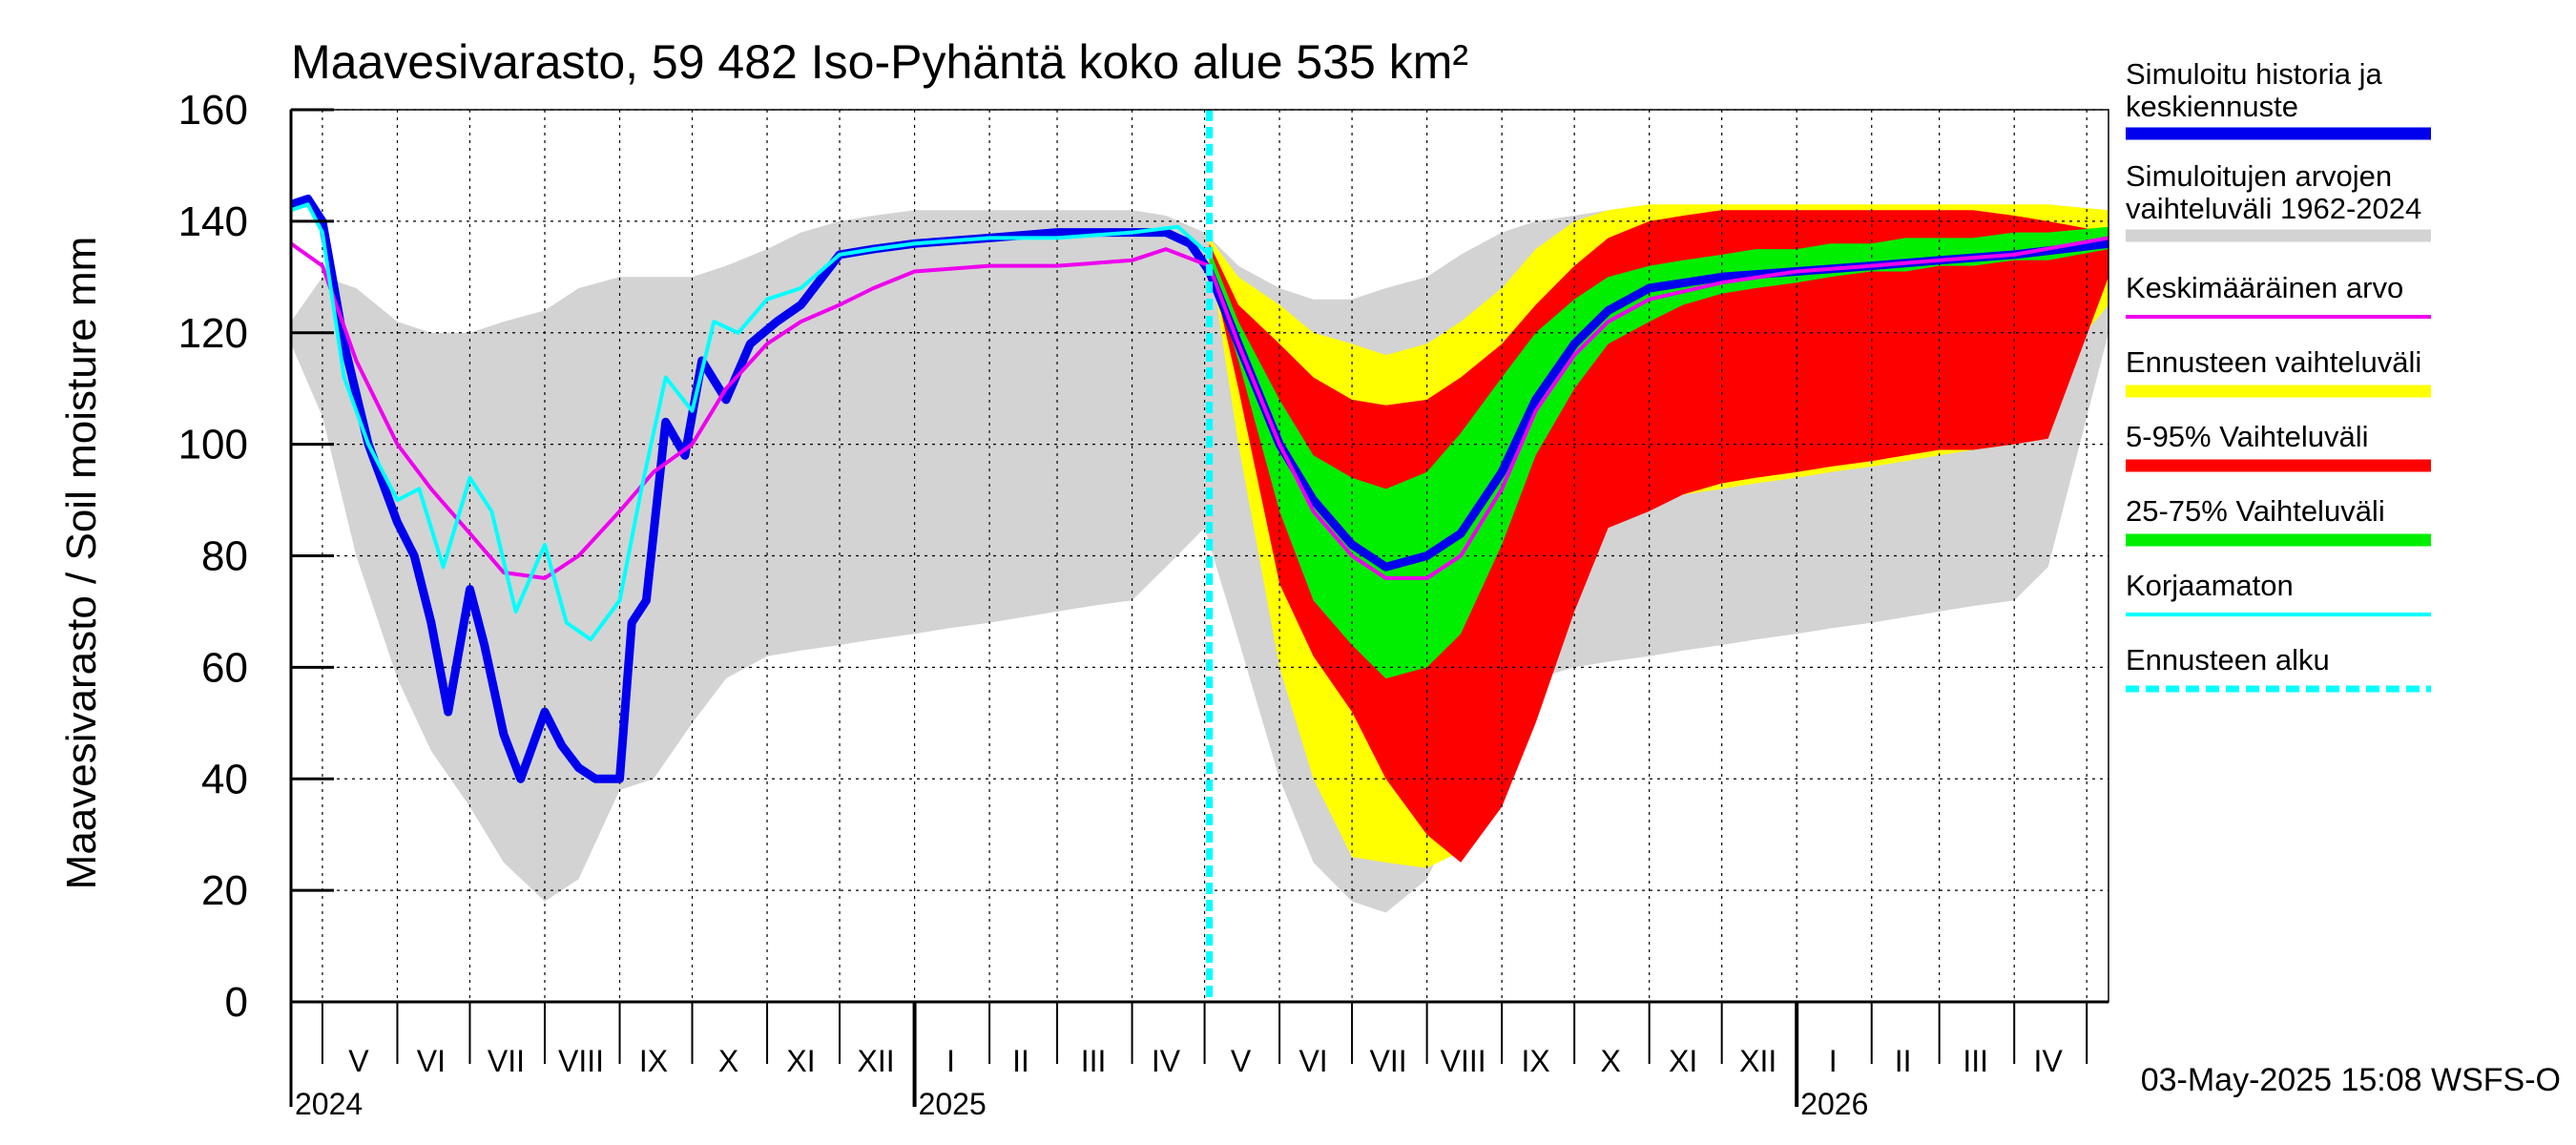  I want to click on y-tick-label-2: 40, so click(224, 779).